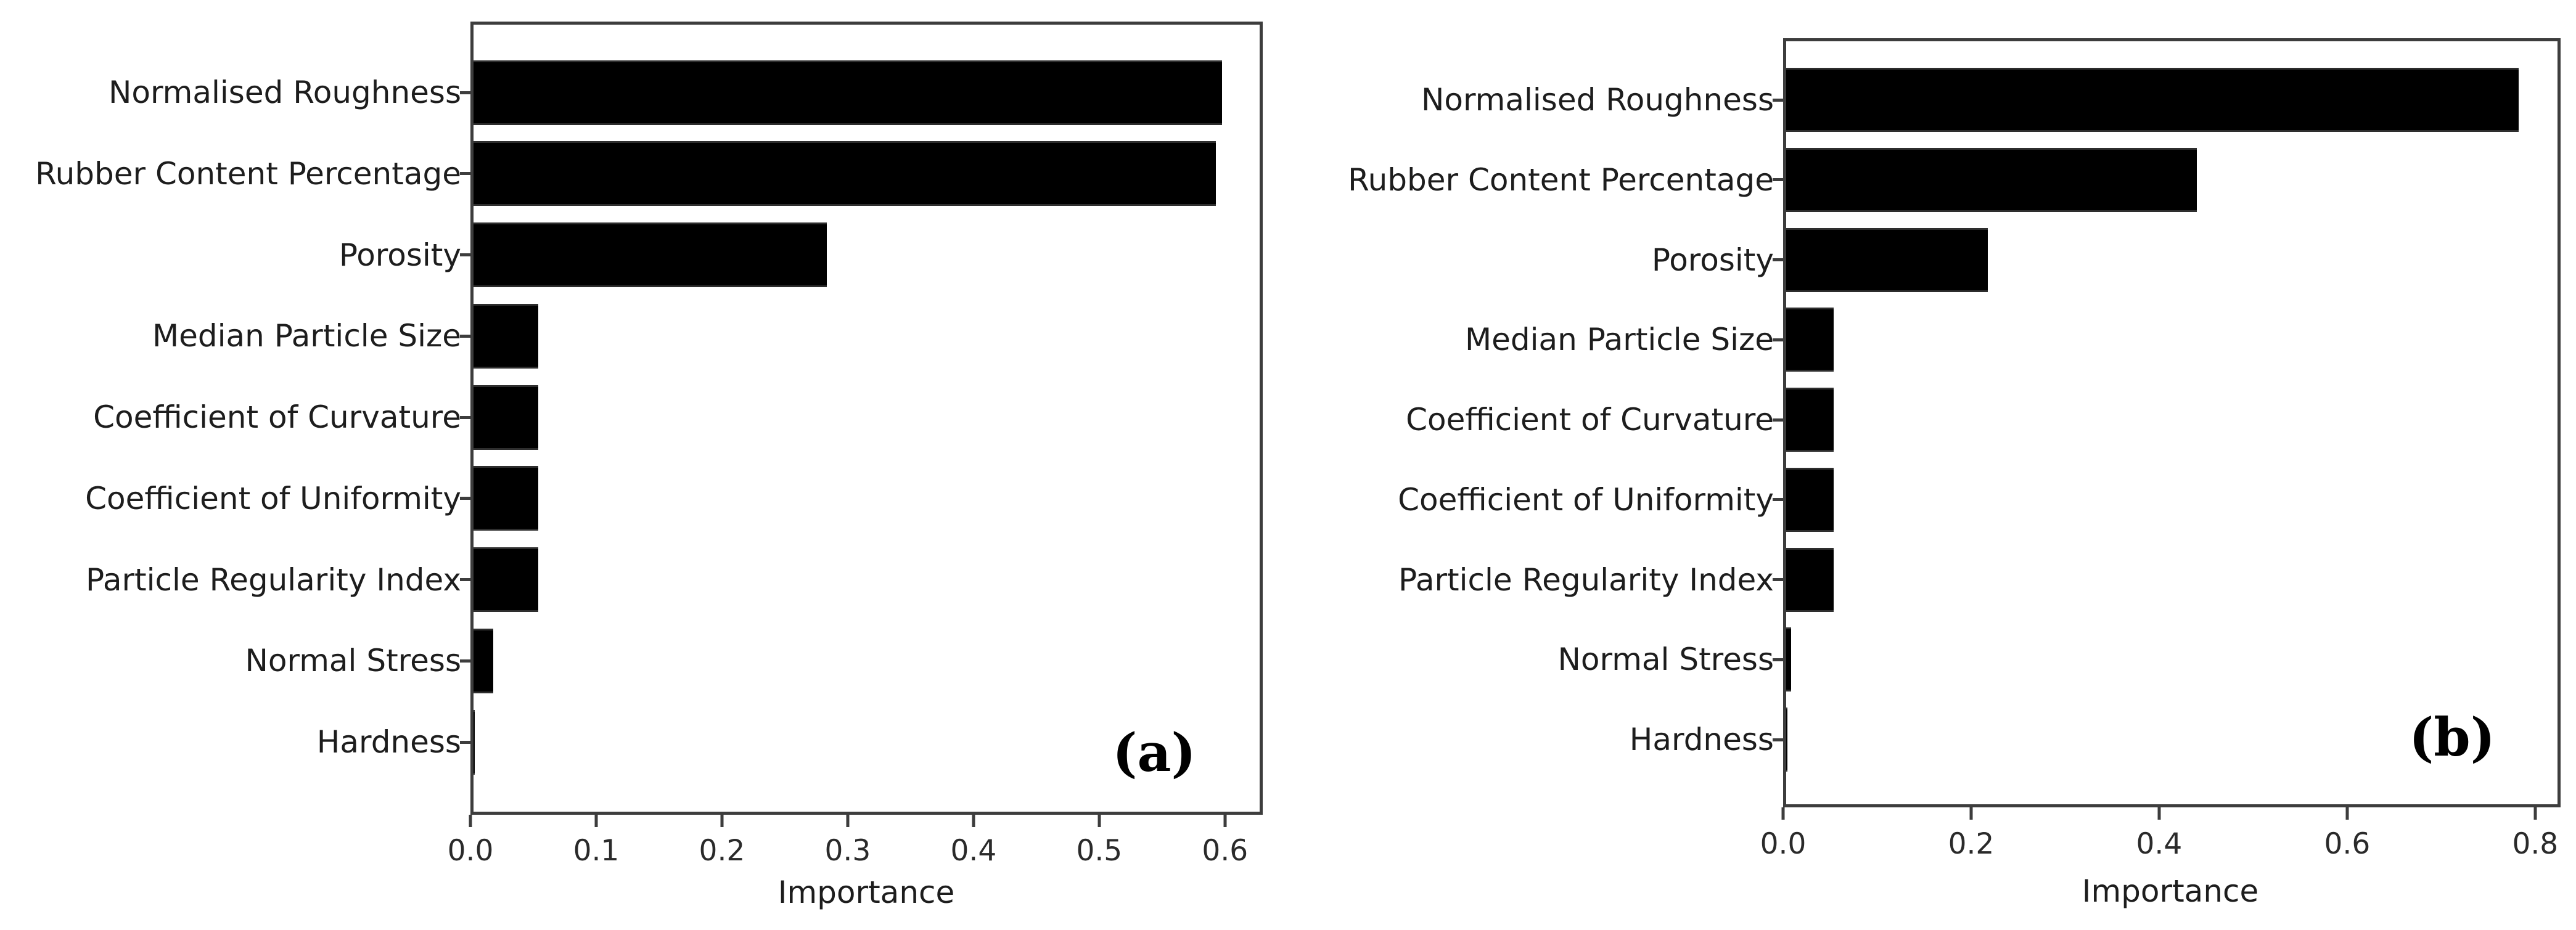 The image size is (2576, 930). What do you see at coordinates (1154, 753) in the screenshot?
I see `panel-label-a: (a)` at bounding box center [1154, 753].